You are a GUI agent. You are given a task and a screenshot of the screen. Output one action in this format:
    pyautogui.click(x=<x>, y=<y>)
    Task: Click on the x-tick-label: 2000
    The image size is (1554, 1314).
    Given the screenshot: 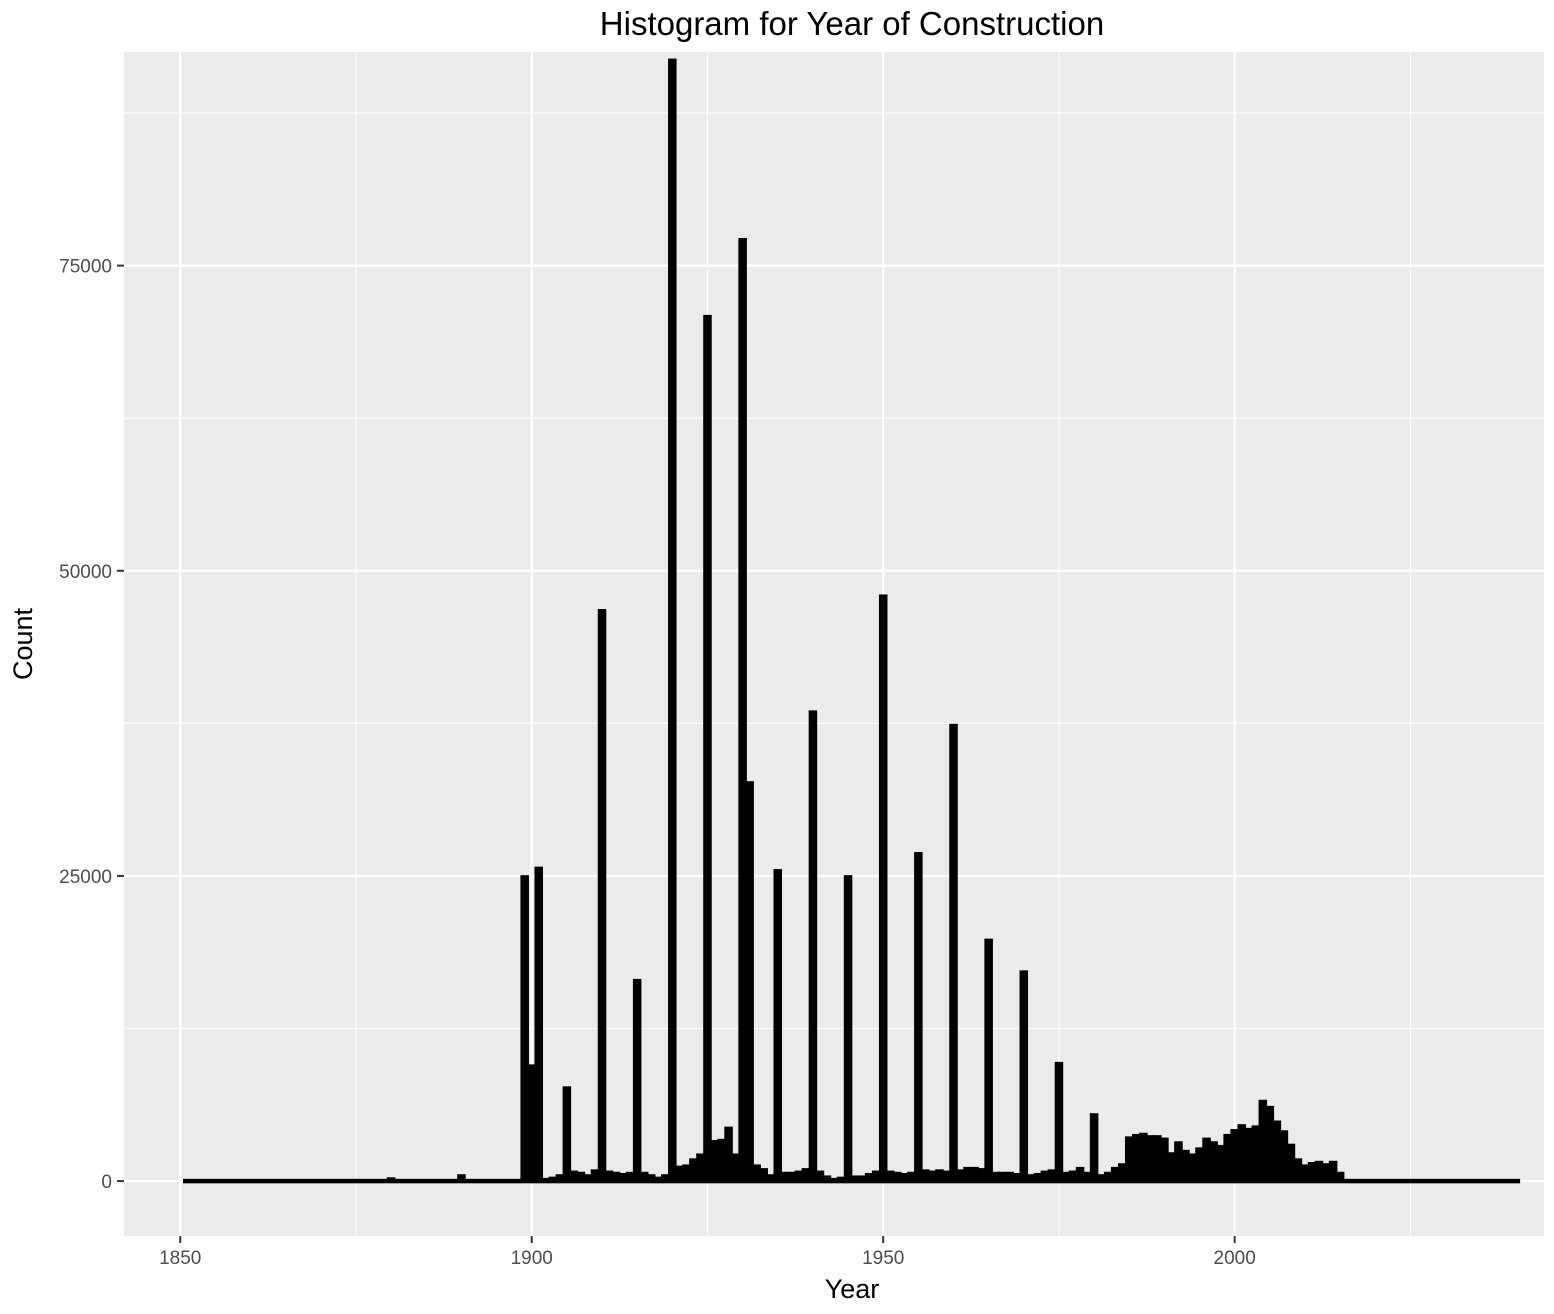 What is the action you would take?
    pyautogui.click(x=1235, y=1258)
    